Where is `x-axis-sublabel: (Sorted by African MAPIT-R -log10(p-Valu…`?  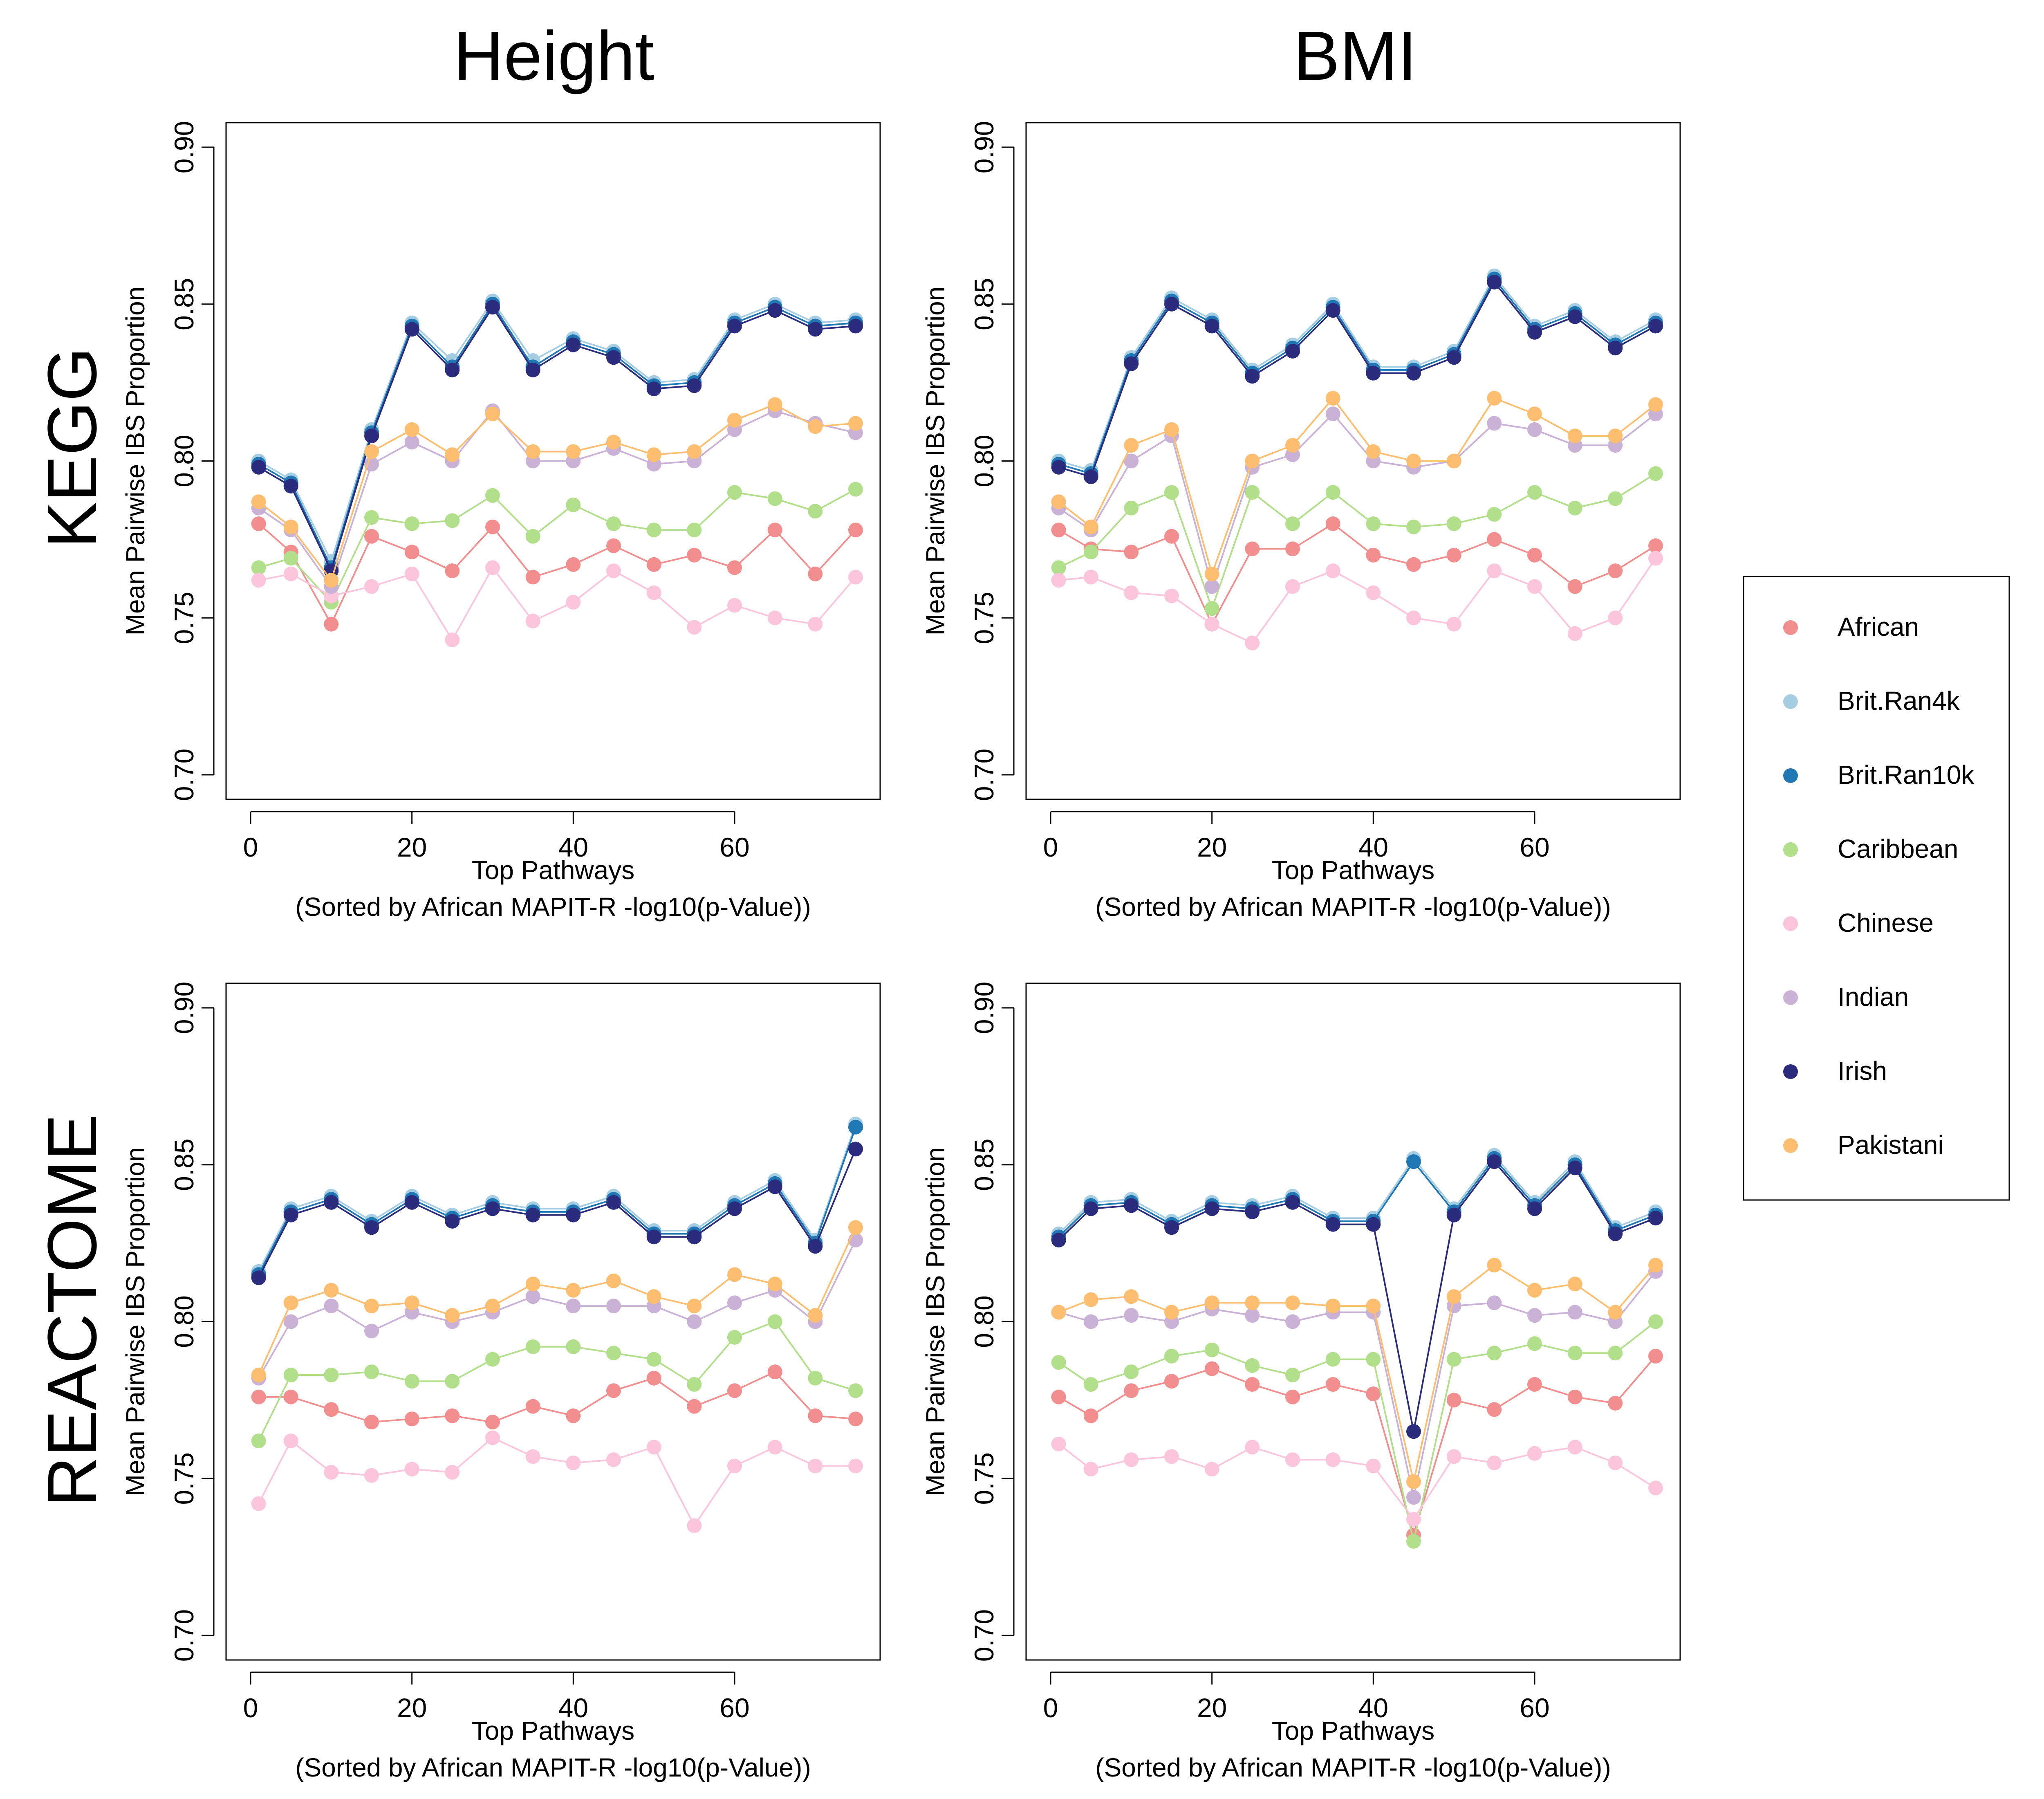 x-axis-sublabel: (Sorted by African MAPIT-R -log10(p-Valu… is located at coordinates (553, 1767).